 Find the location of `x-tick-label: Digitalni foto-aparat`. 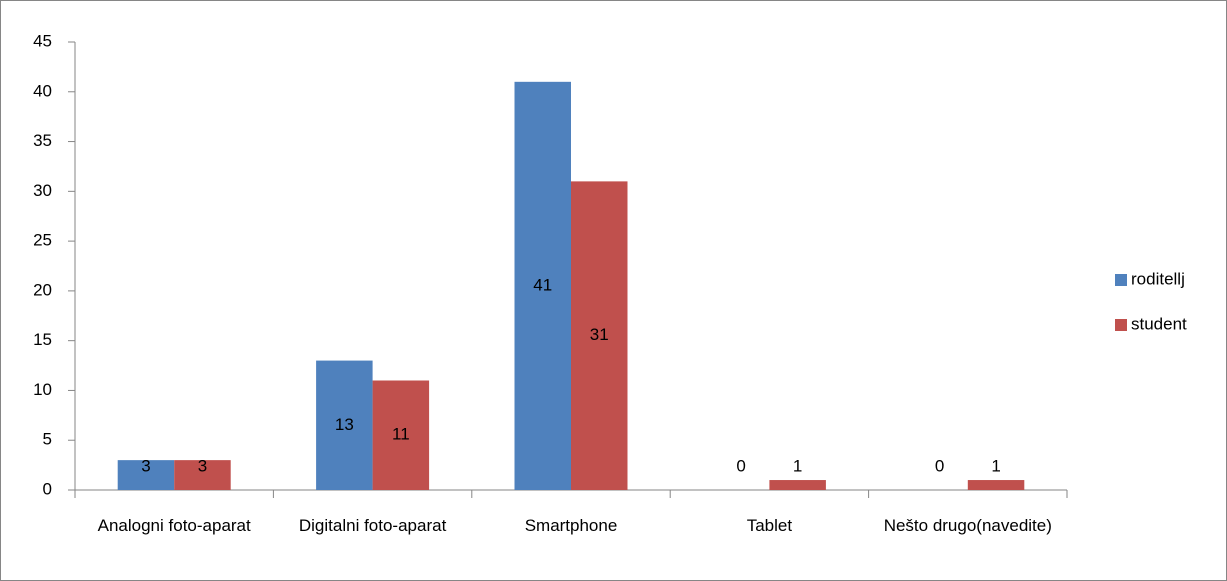

x-tick-label: Digitalni foto-aparat is located at coordinates (372, 525).